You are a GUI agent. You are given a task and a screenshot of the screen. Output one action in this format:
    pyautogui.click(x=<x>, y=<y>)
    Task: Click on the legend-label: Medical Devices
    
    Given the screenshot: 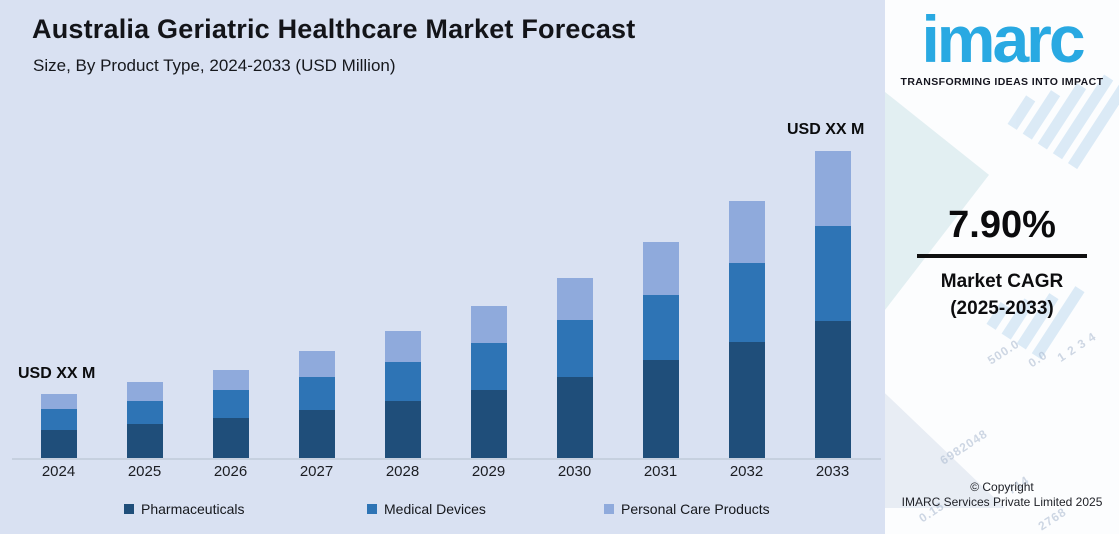 What is the action you would take?
    pyautogui.click(x=435, y=509)
    